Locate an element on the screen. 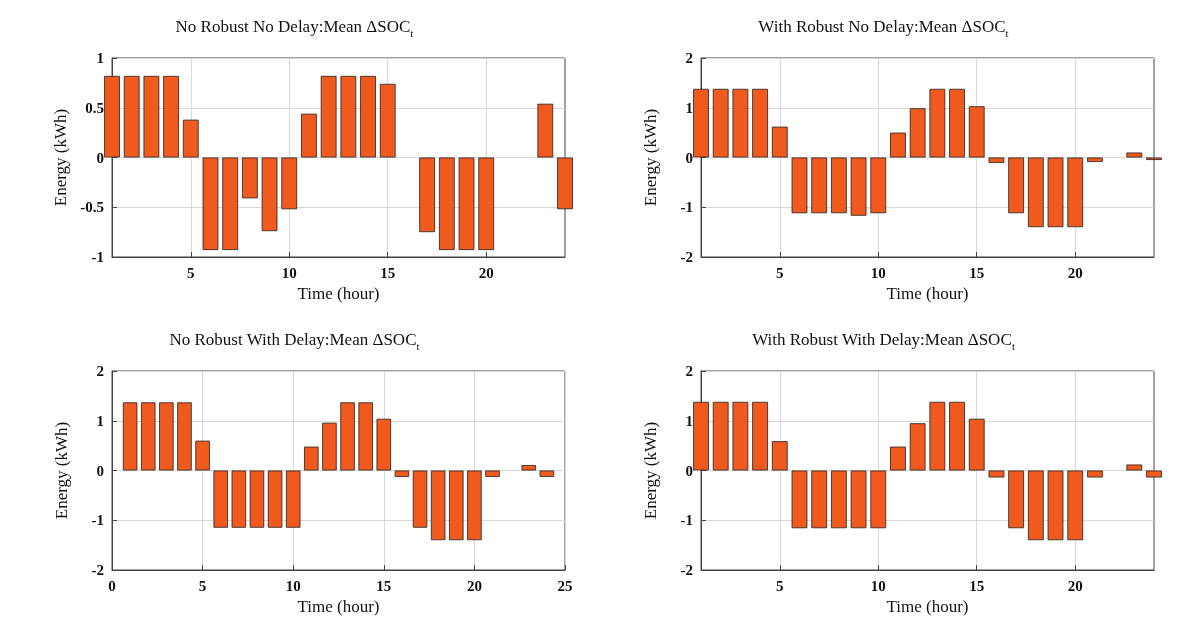  y-tick-label: -0.5 is located at coordinates (92, 207).